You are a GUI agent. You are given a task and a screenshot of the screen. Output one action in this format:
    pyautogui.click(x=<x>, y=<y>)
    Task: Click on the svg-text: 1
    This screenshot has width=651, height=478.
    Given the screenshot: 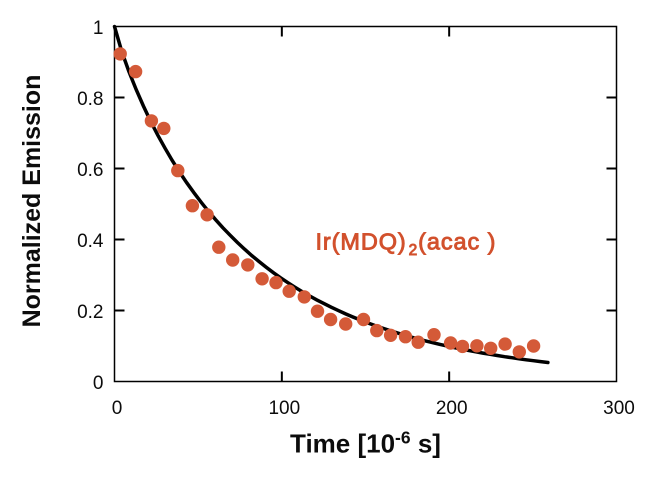 What is the action you would take?
    pyautogui.click(x=98, y=28)
    